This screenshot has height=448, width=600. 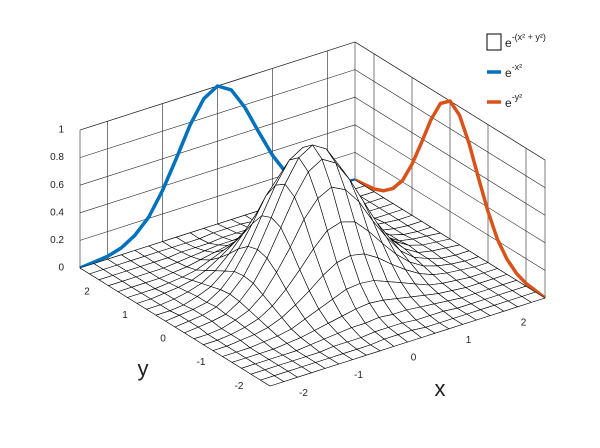 I want to click on x-tick-label: 1, so click(x=469, y=340).